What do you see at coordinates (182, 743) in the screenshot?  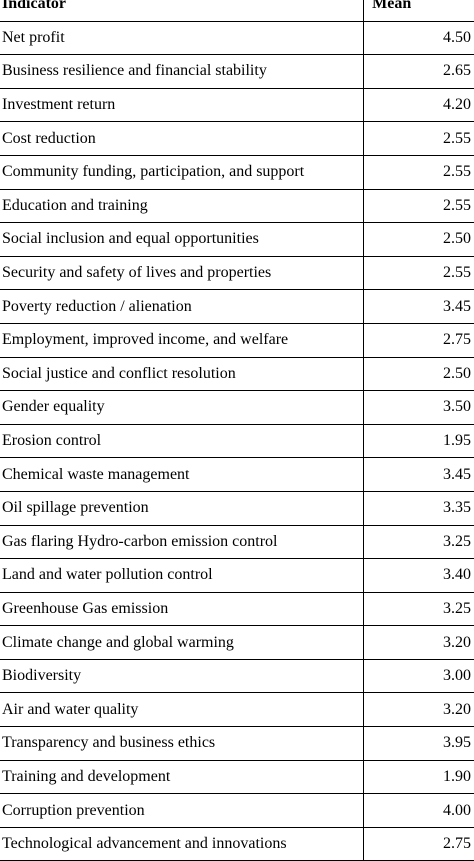 I see `indicator-cell: Transparency and business ethics` at bounding box center [182, 743].